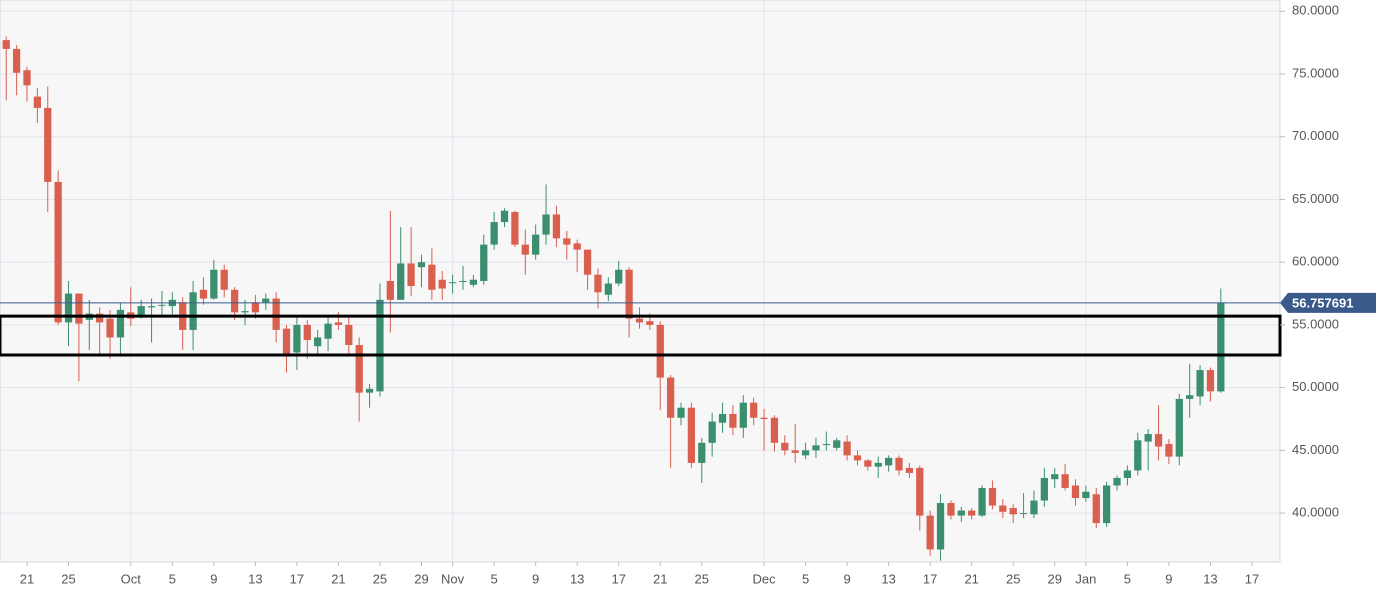 This screenshot has width=1385, height=599. What do you see at coordinates (1322, 302) in the screenshot?
I see `last-price-label: 56.757691` at bounding box center [1322, 302].